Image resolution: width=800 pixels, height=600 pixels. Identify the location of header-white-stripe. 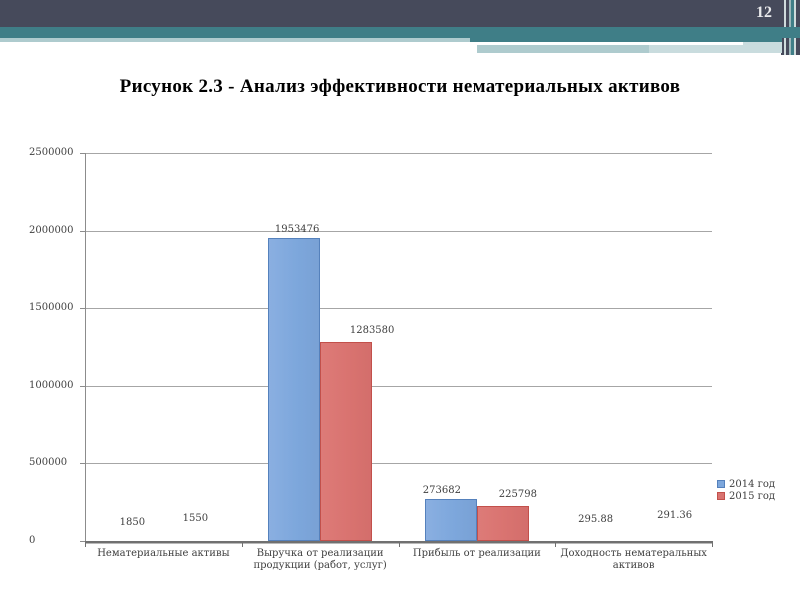
(606, 43).